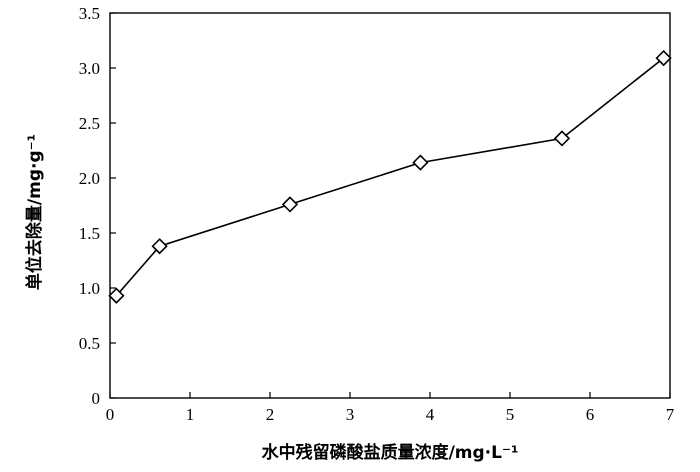  I want to click on y-tick-label: 1.0, so click(89, 288).